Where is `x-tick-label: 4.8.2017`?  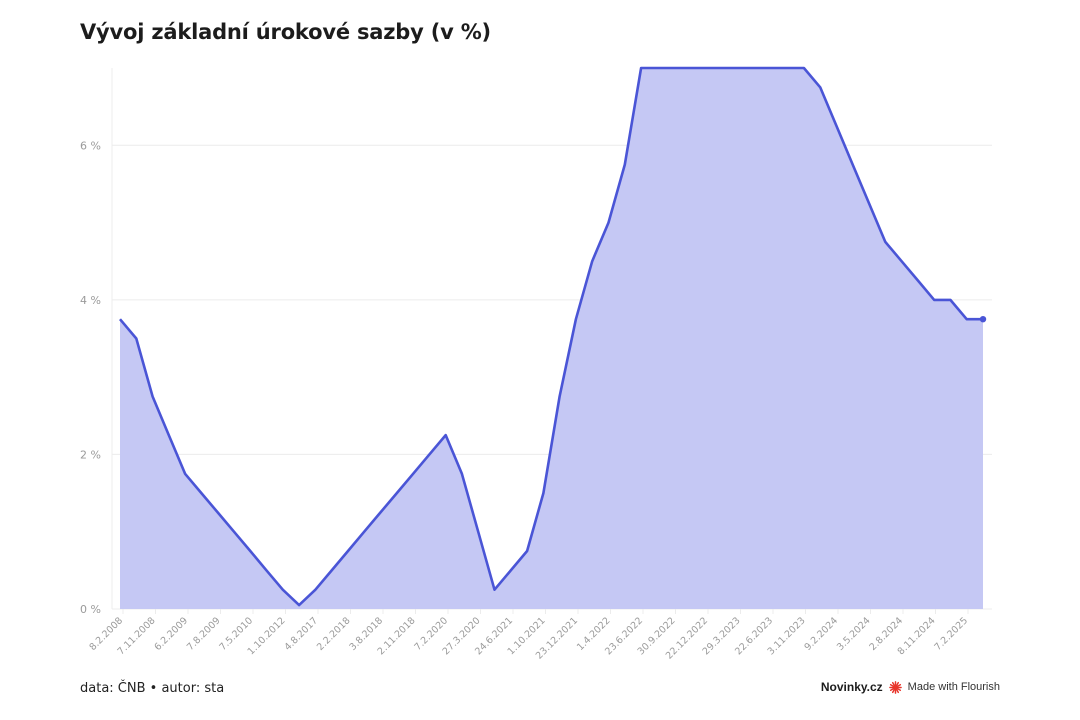
x-tick-label: 4.8.2017 is located at coordinates (301, 634).